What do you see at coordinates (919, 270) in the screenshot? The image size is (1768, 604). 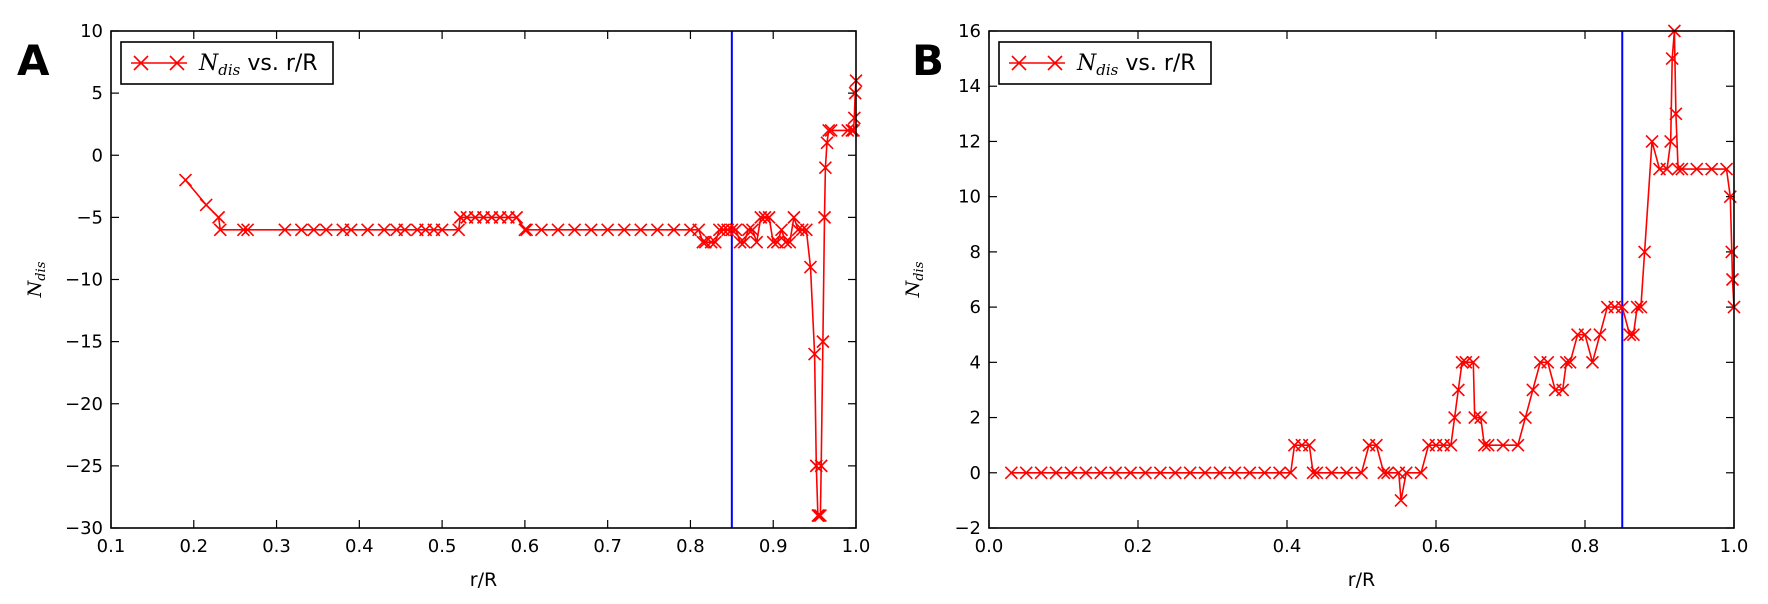 I see `panel-b-y-axis-label-subscript: dis` at bounding box center [919, 270].